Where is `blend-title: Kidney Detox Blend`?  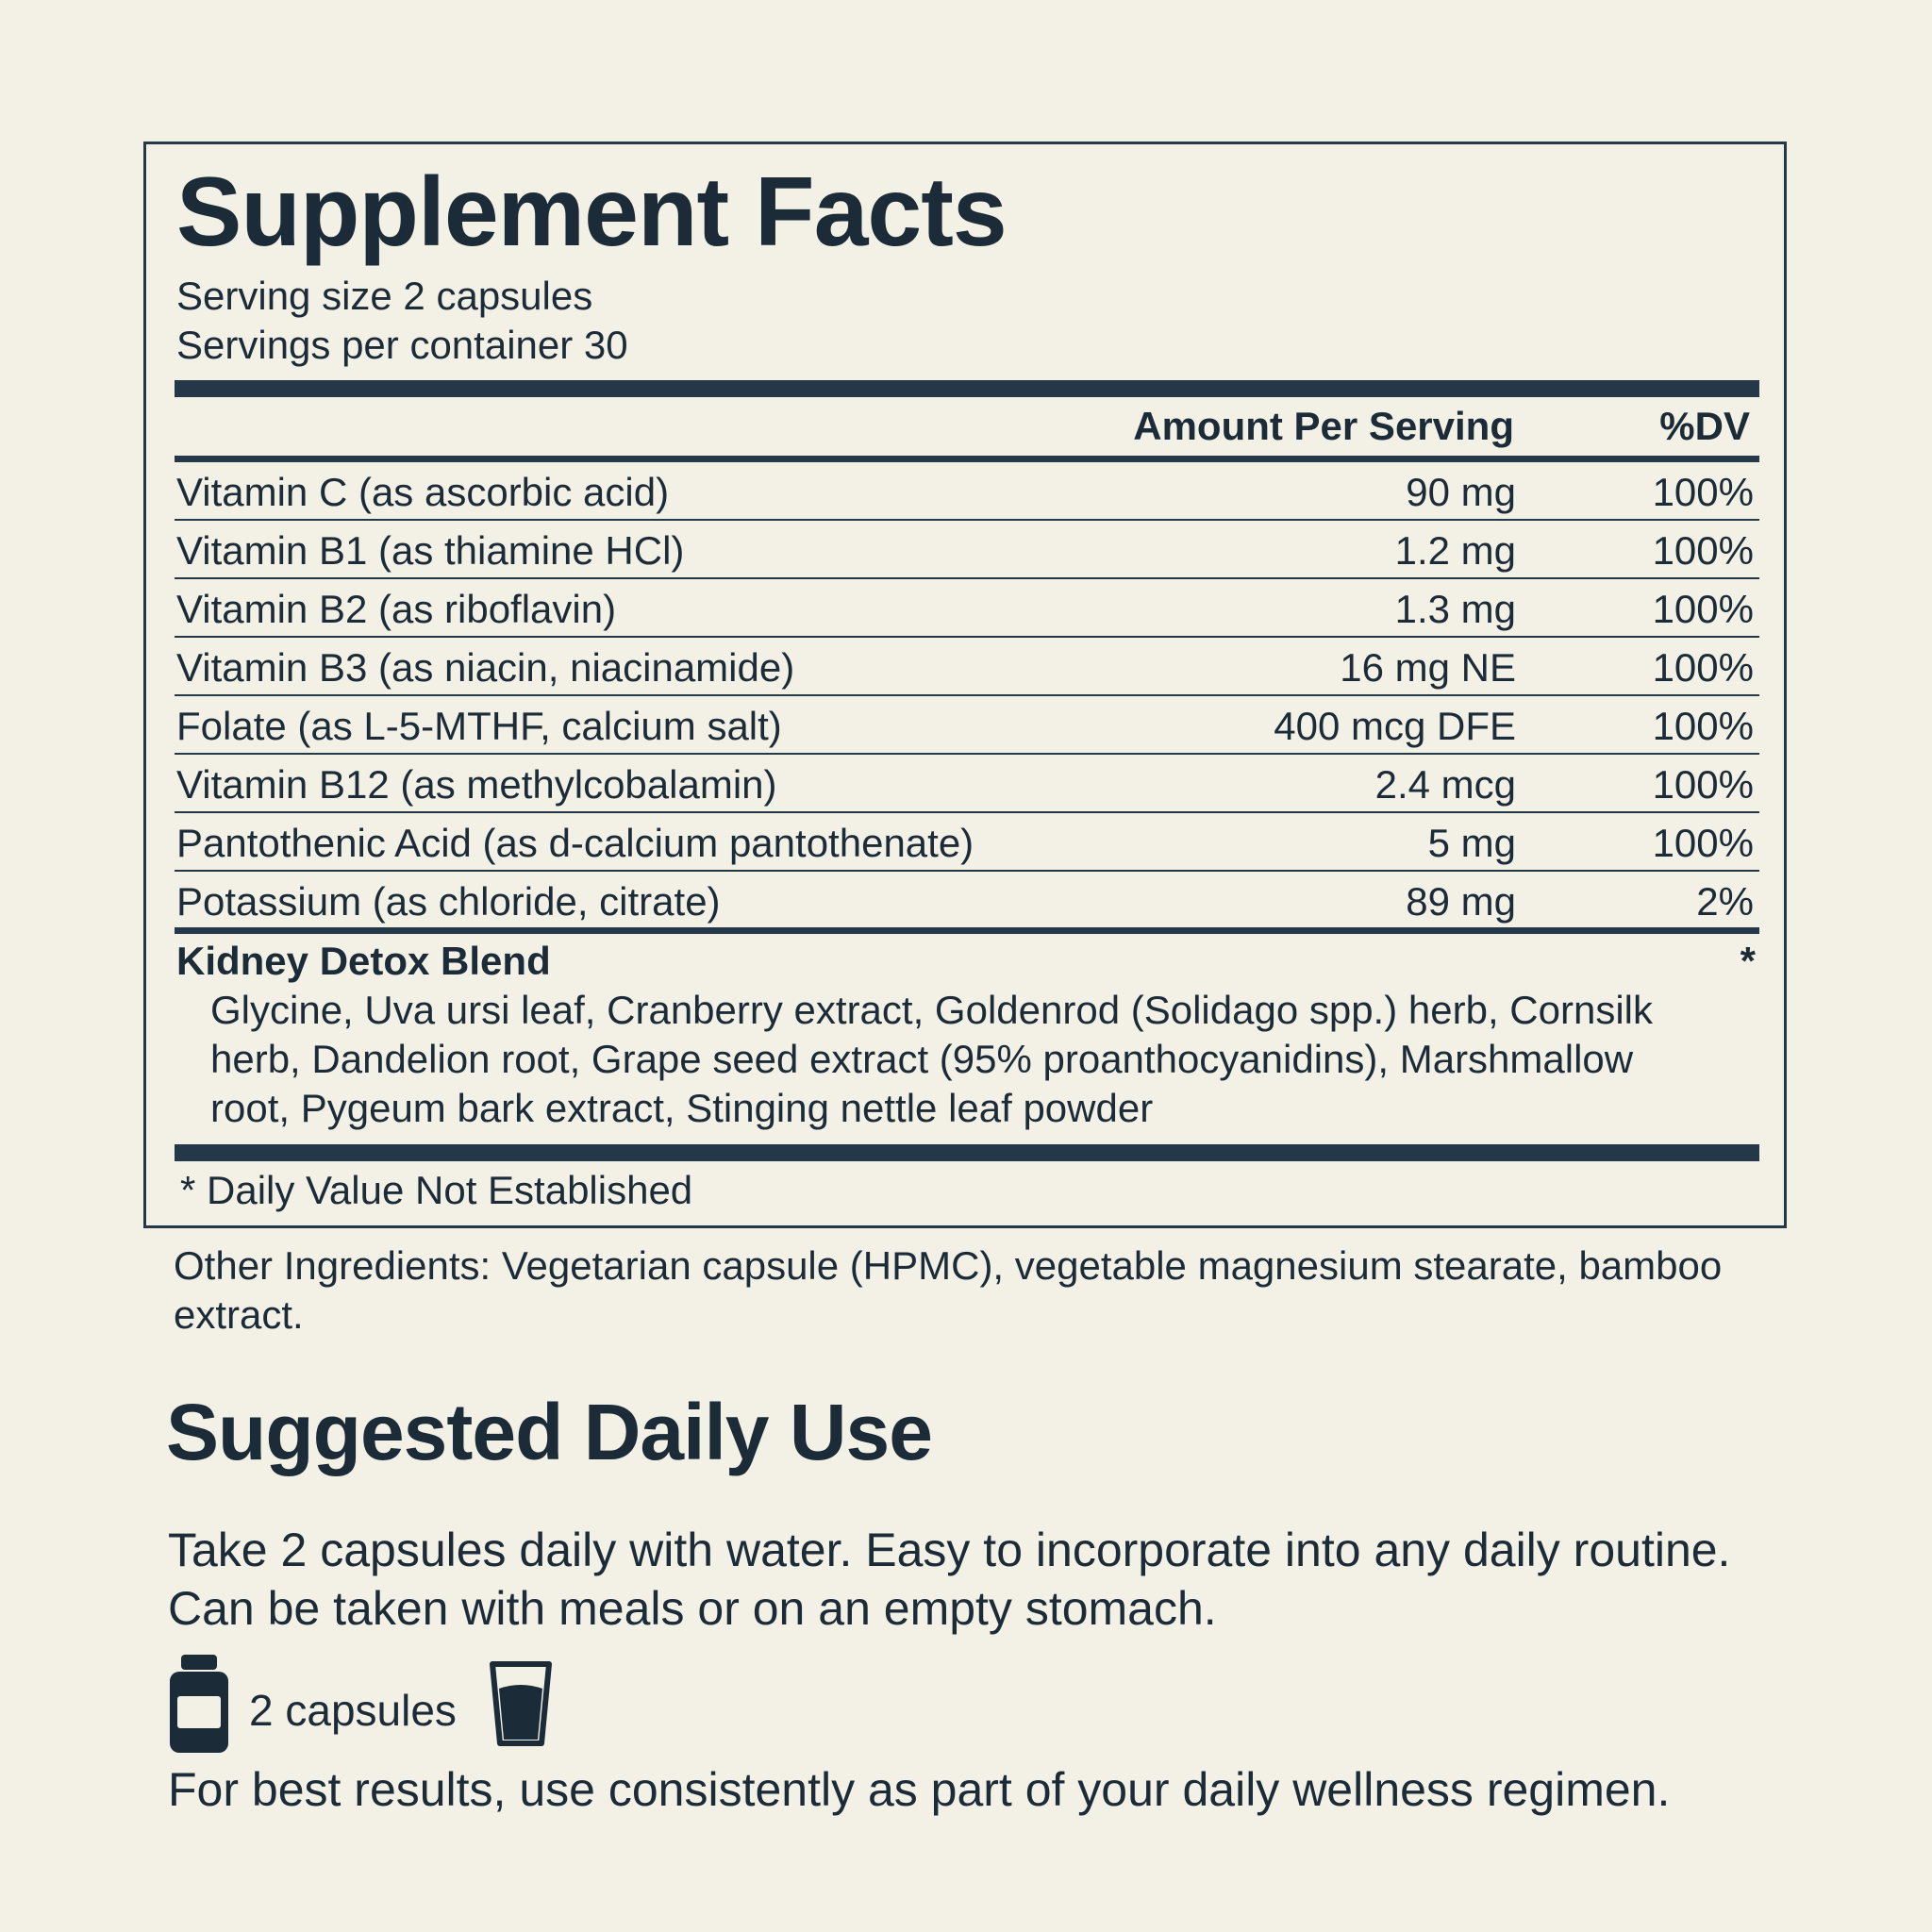 blend-title: Kidney Detox Blend is located at coordinates (364, 961).